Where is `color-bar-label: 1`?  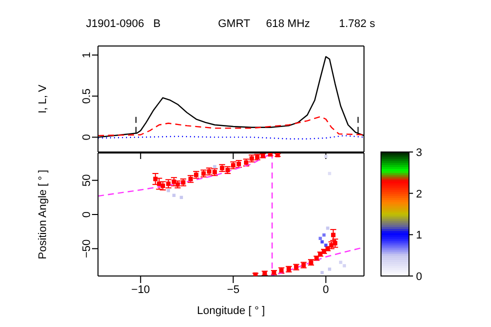 color-bar-label: 1 is located at coordinates (419, 236).